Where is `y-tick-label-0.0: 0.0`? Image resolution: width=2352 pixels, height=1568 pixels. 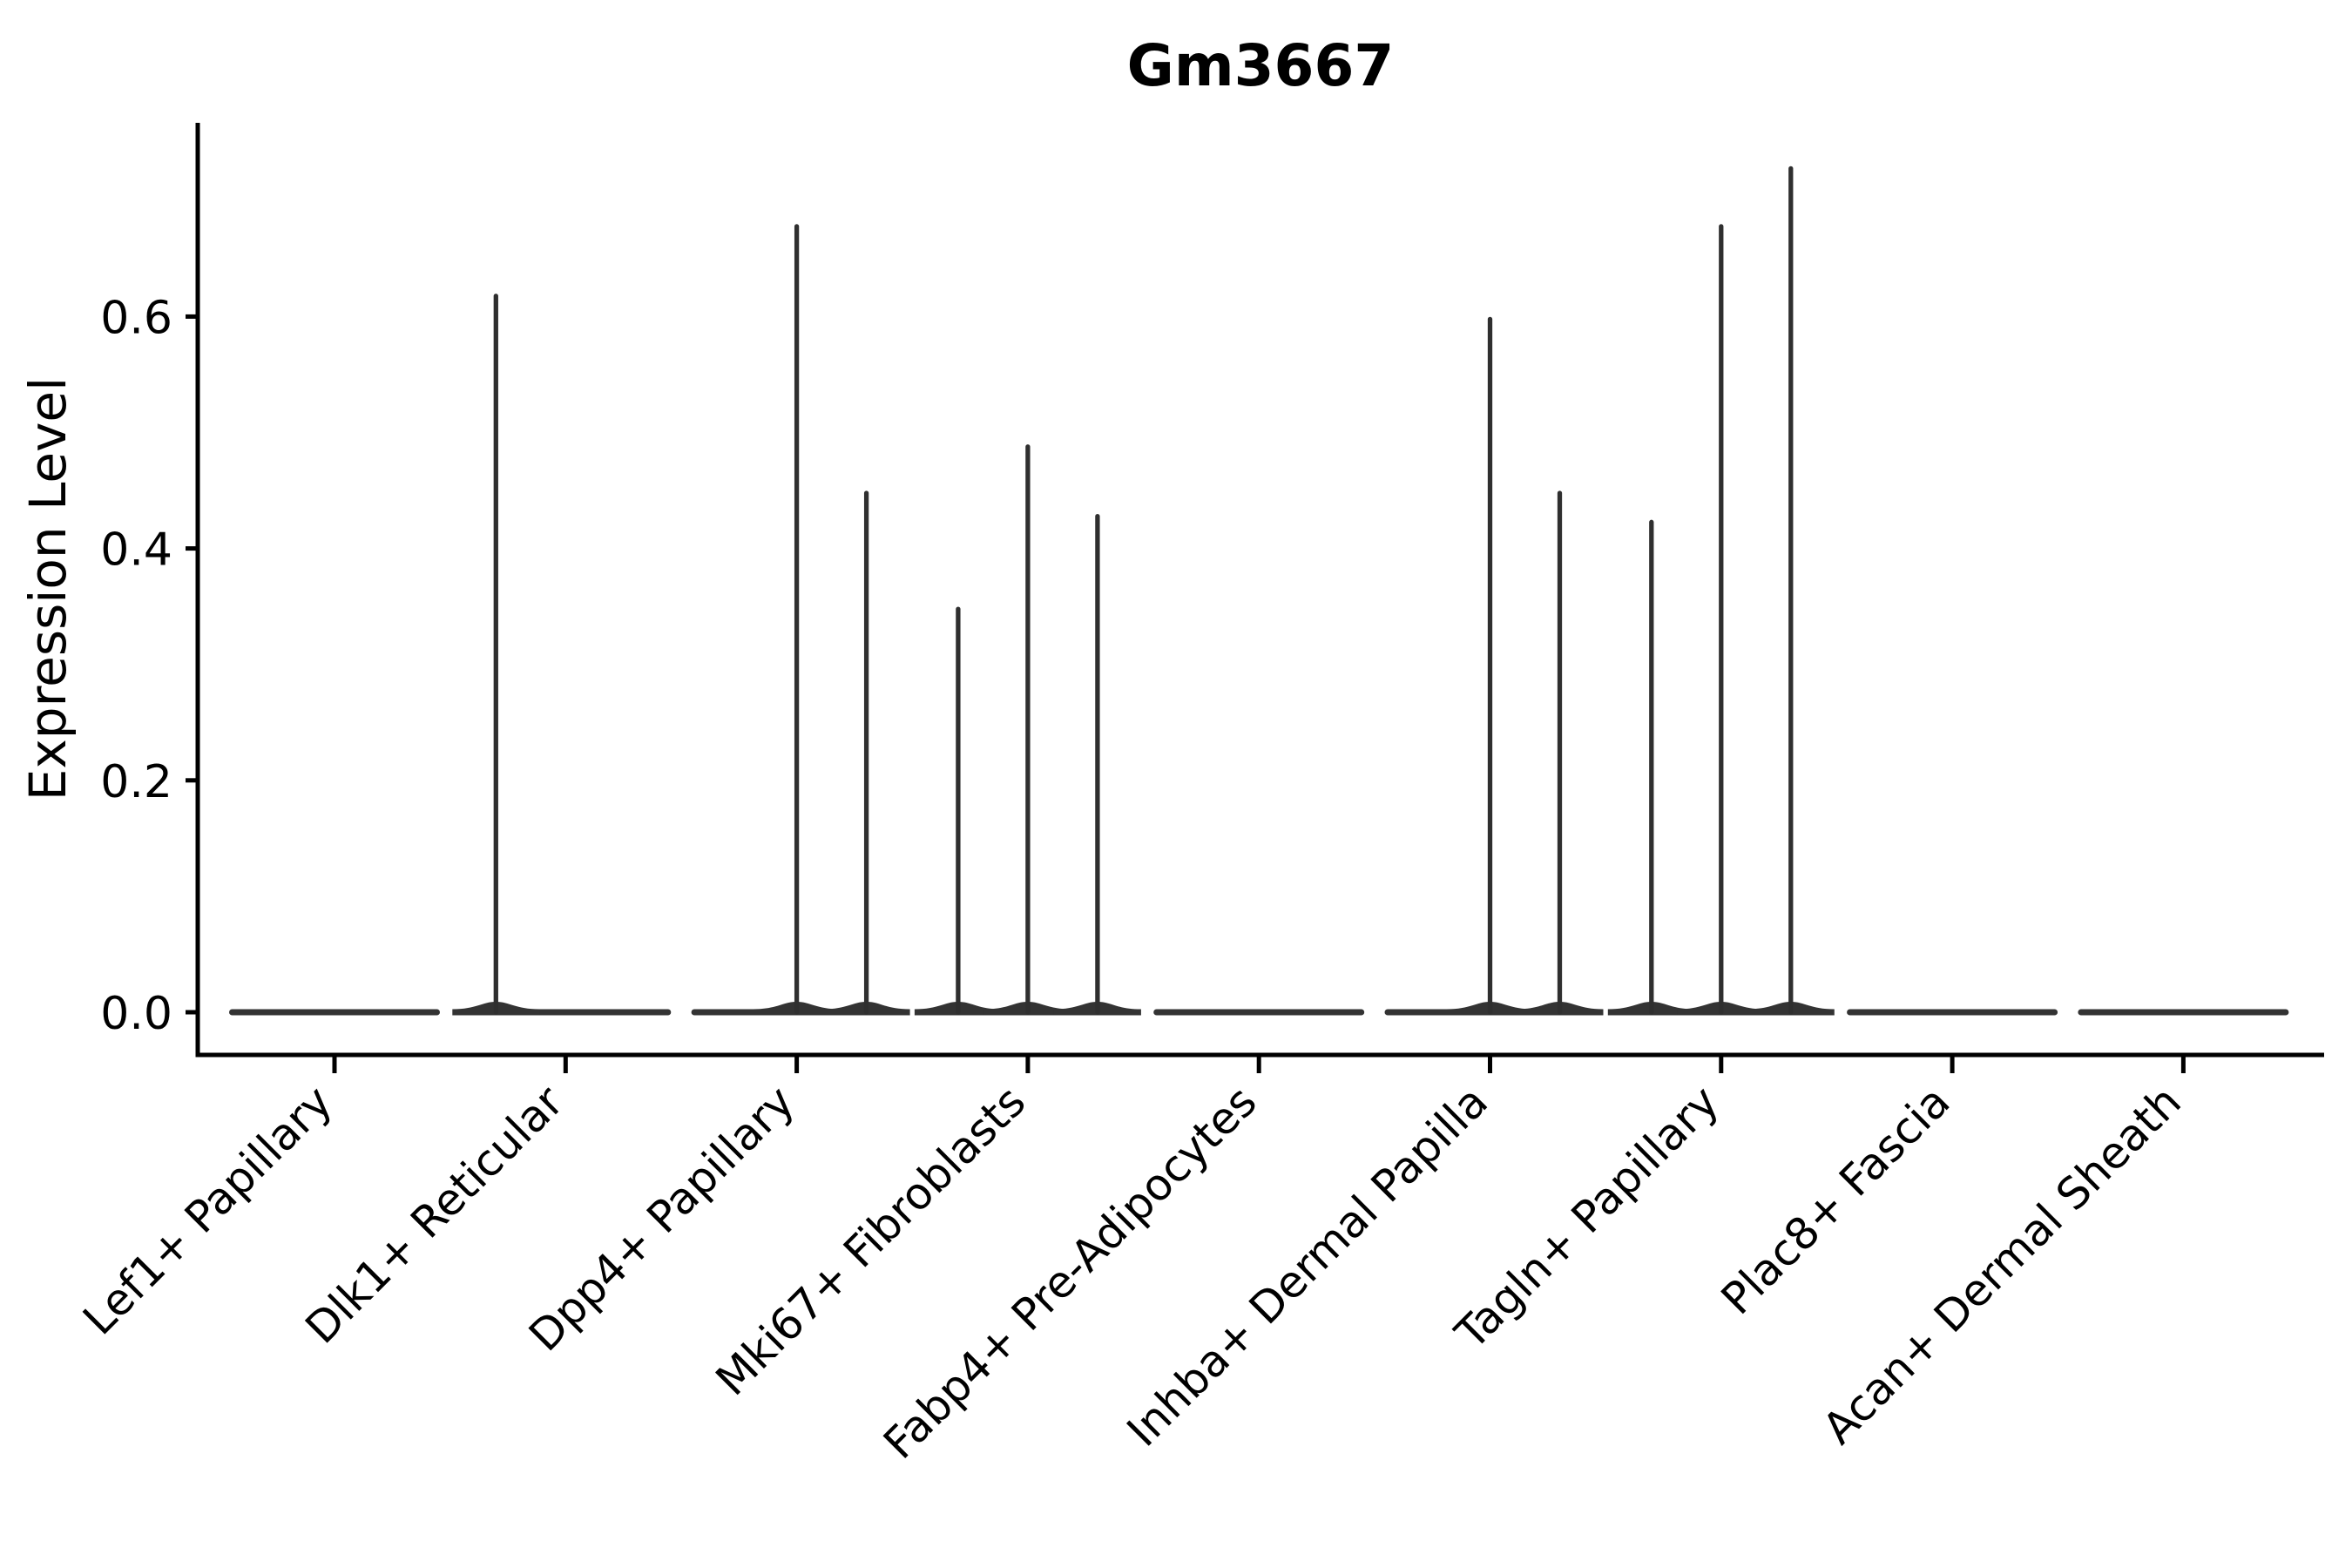
y-tick-label-0.0: 0.0 is located at coordinates (136, 1014).